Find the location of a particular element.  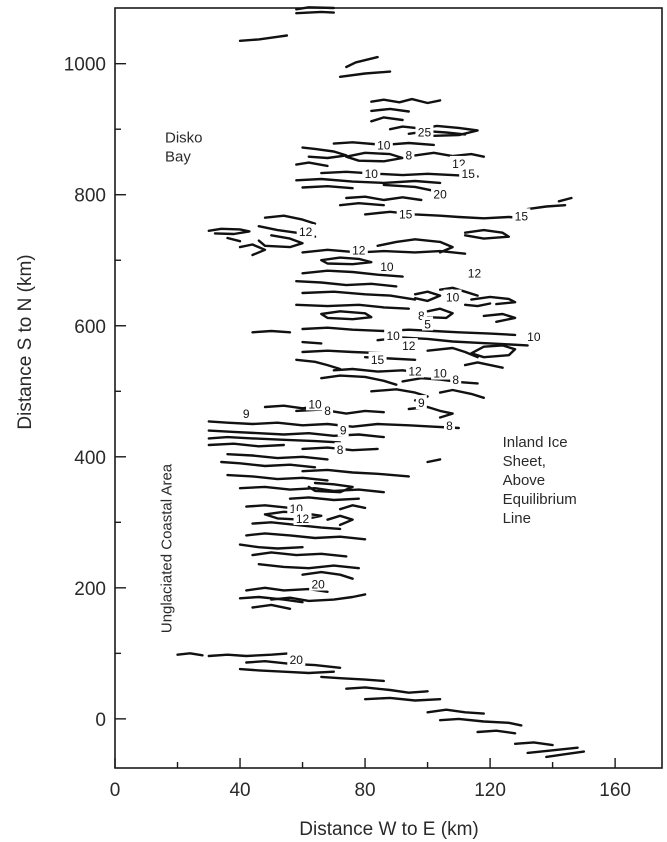

annotation-line: Equilibrium is located at coordinates (540, 499).